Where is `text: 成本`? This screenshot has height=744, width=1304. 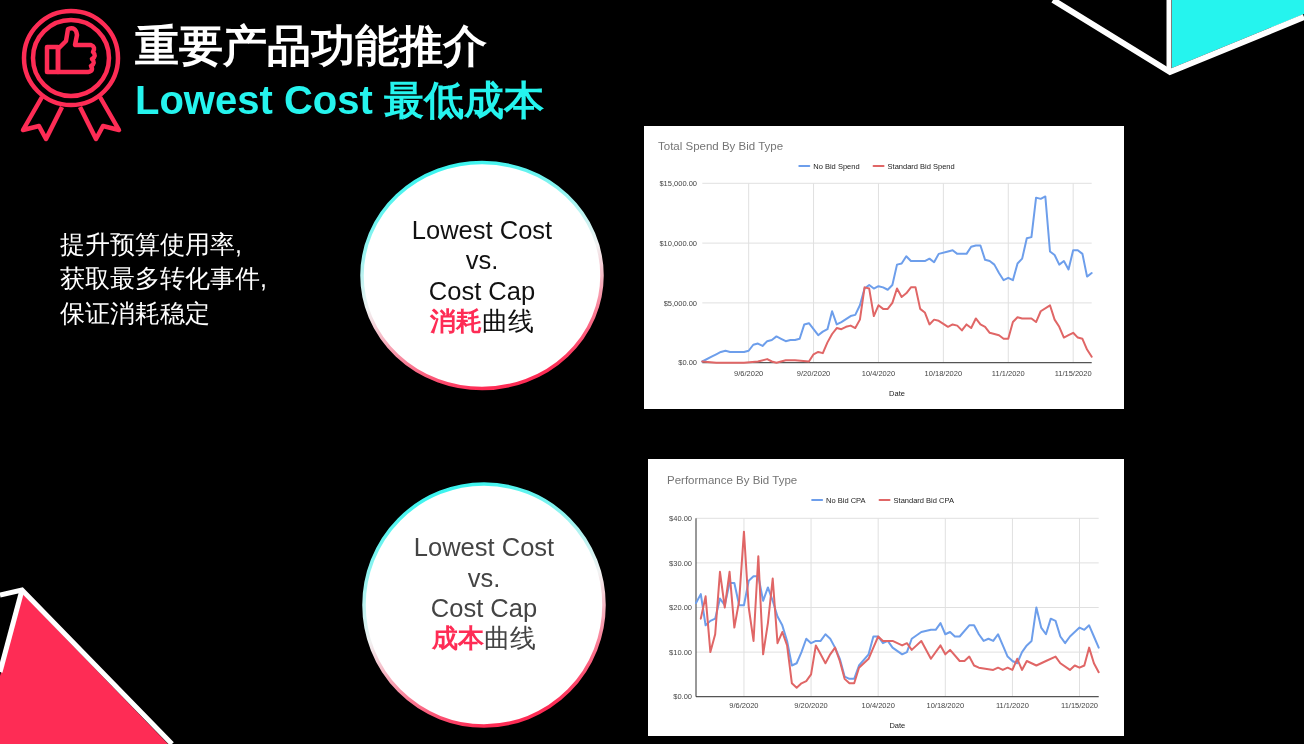 text: 成本 is located at coordinates (458, 638).